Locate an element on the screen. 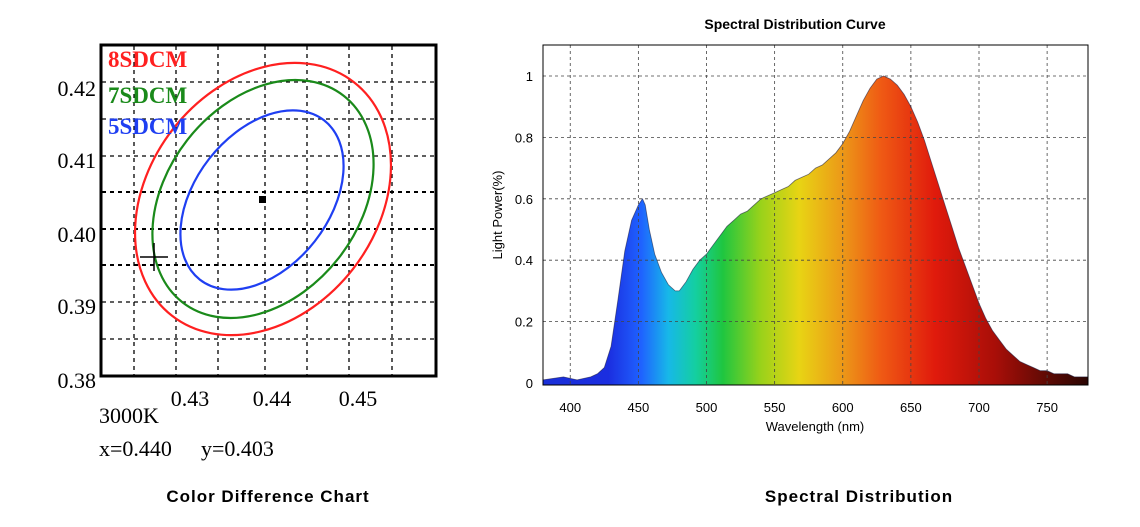  spd-y-tick-1: 0.2 is located at coordinates (524, 322).